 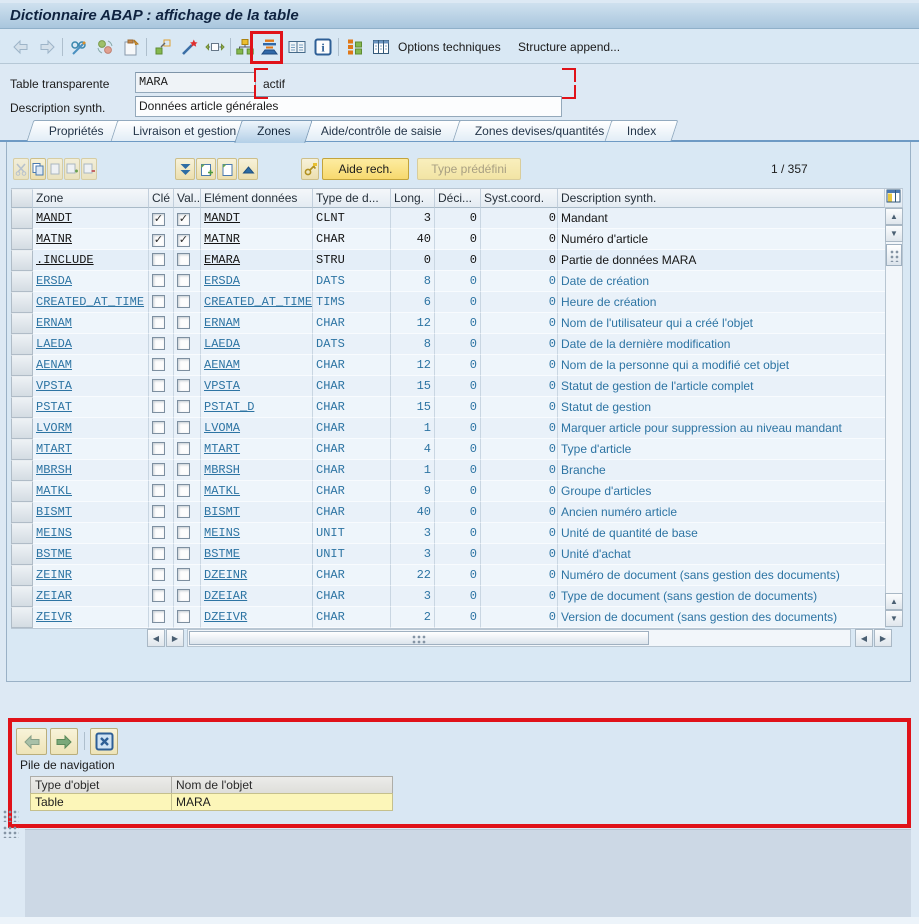 What do you see at coordinates (21, 169) in the screenshot?
I see `cut-rows-icon` at bounding box center [21, 169].